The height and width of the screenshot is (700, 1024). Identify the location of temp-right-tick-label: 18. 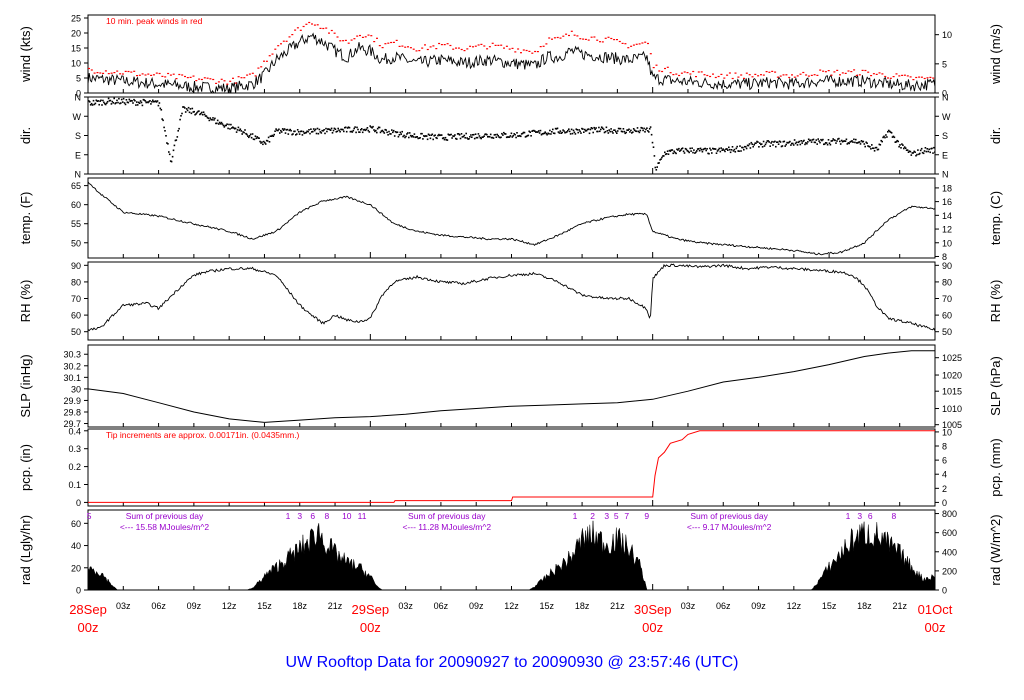
(947, 188).